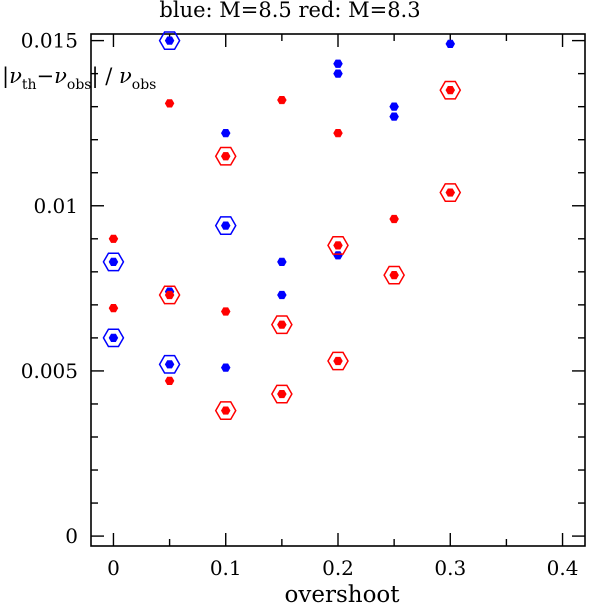 The width and height of the screenshot is (598, 607). Describe the element at coordinates (46, 76) in the screenshot. I see `y-label-minus: −` at that location.